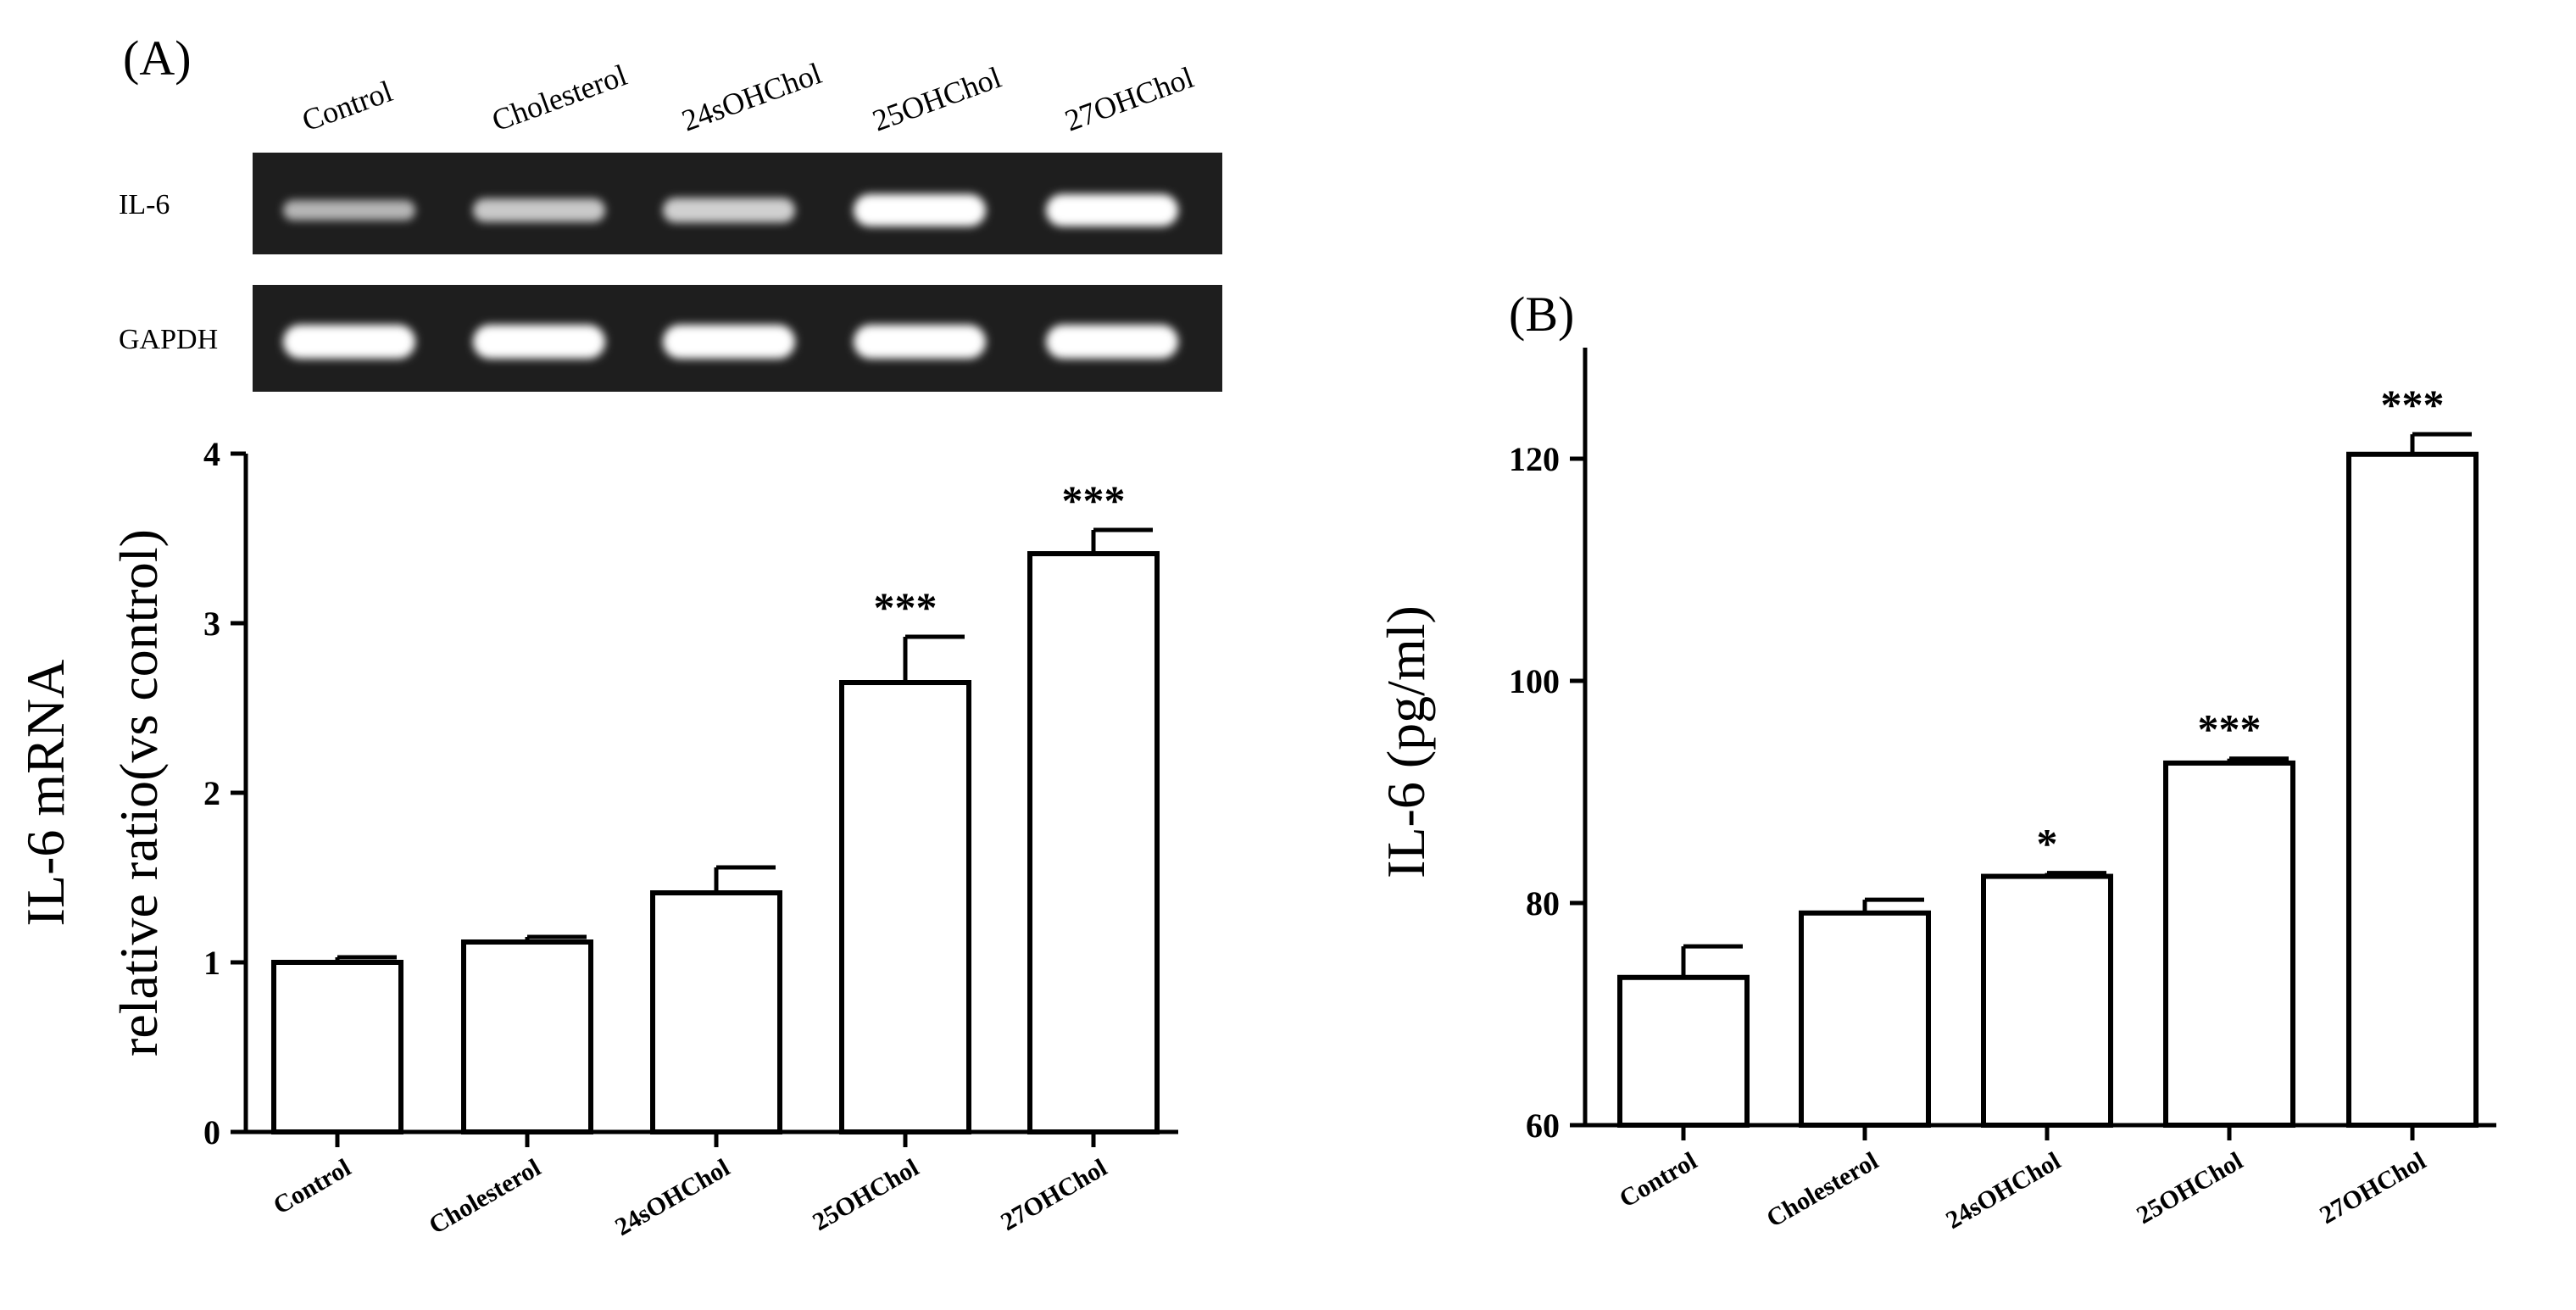  What do you see at coordinates (1534, 459) in the screenshot?
I see `y-tick-label: 120` at bounding box center [1534, 459].